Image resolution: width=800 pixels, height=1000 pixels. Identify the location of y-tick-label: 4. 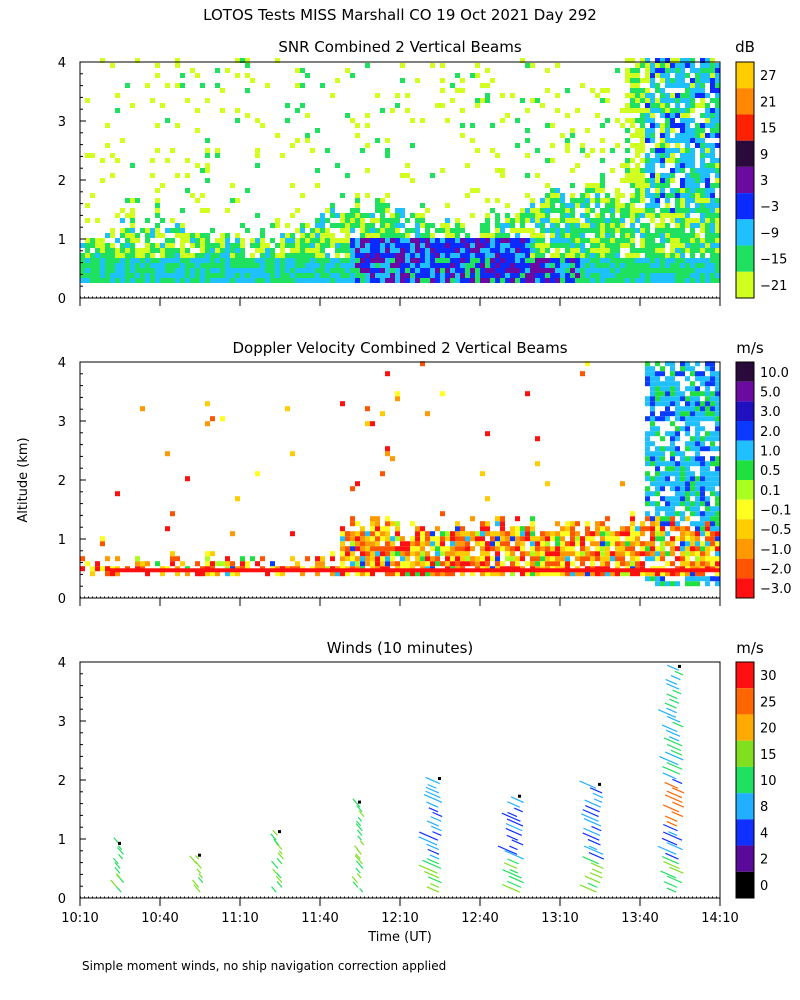
(62, 63).